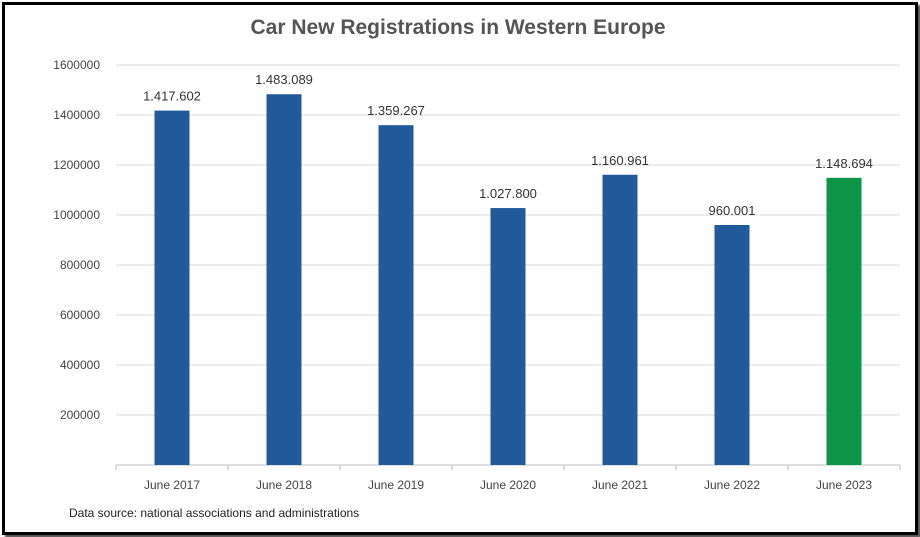  What do you see at coordinates (620, 485) in the screenshot?
I see `x-tick-label: June 2021` at bounding box center [620, 485].